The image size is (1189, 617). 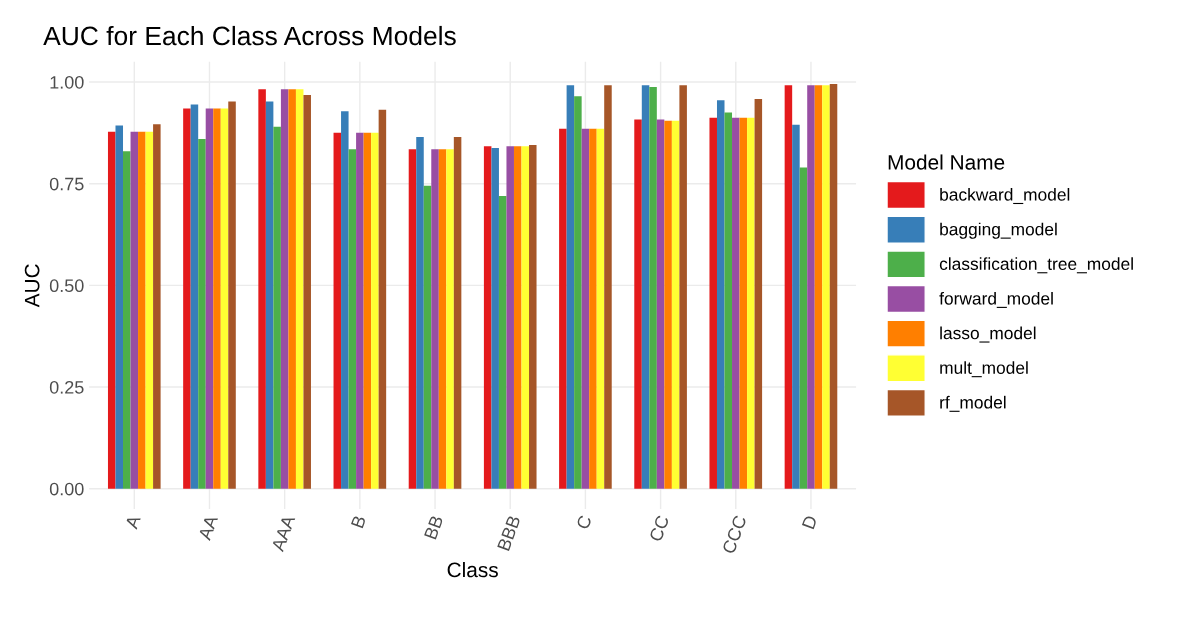 What do you see at coordinates (509, 533) in the screenshot?
I see `x-tick-label: BBB` at bounding box center [509, 533].